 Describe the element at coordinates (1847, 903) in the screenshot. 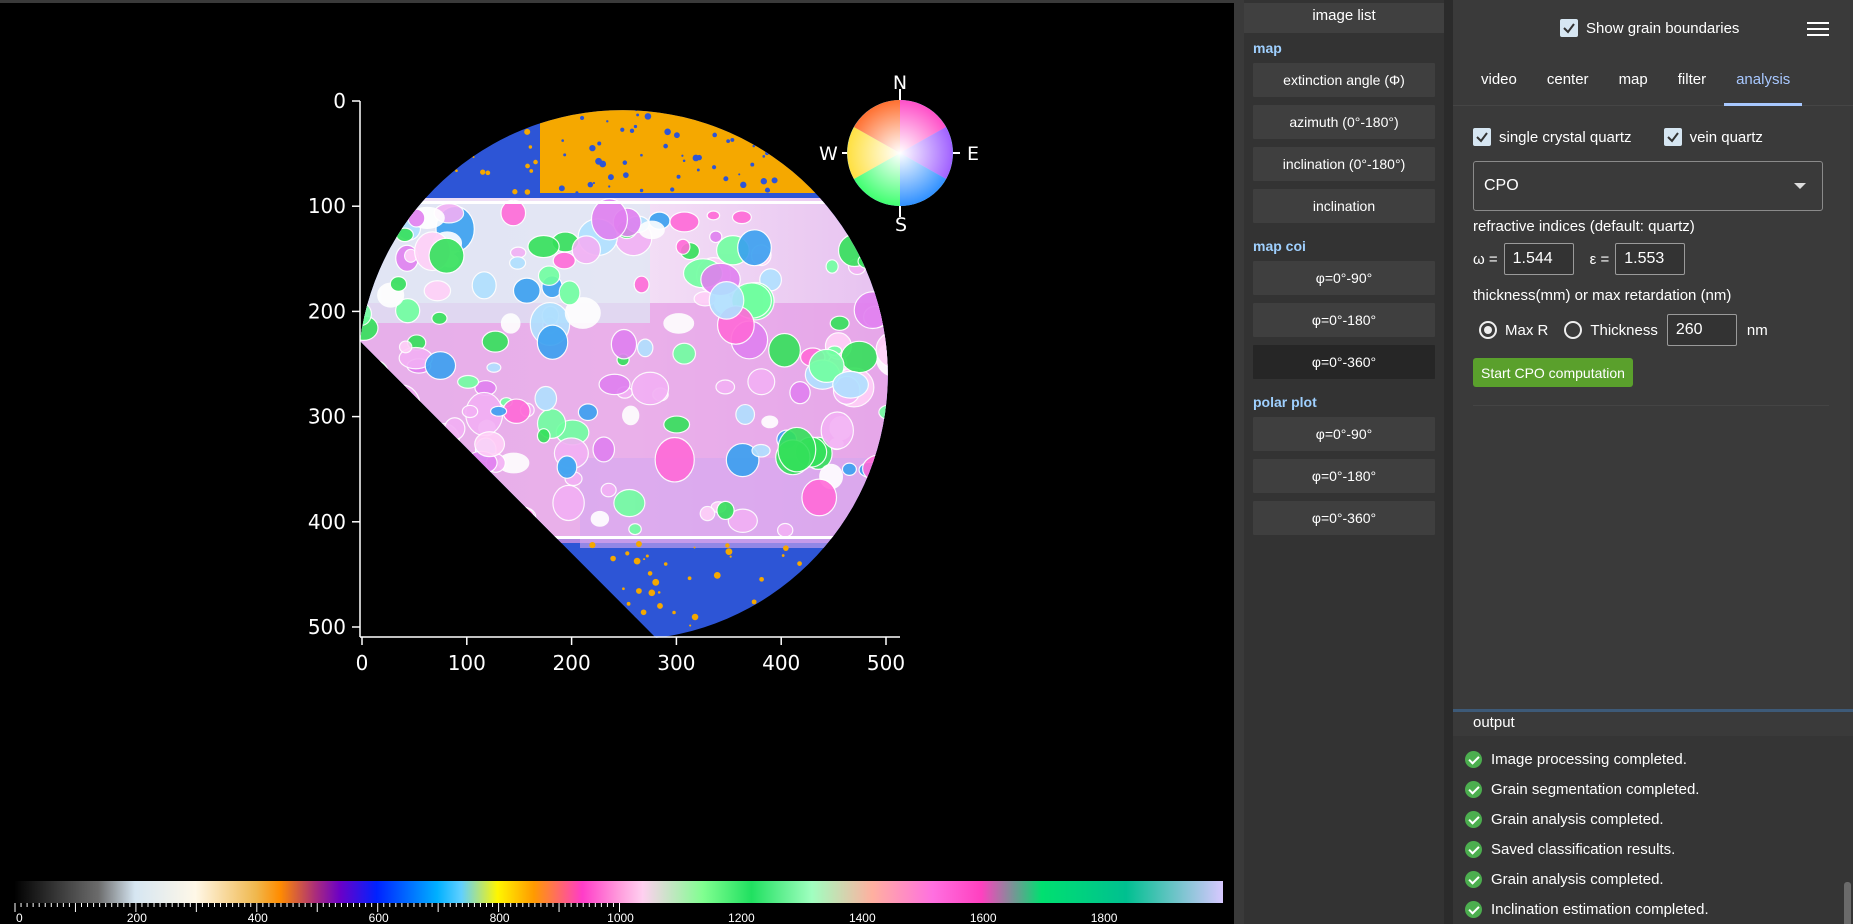

I see `output-scrollbar` at that location.